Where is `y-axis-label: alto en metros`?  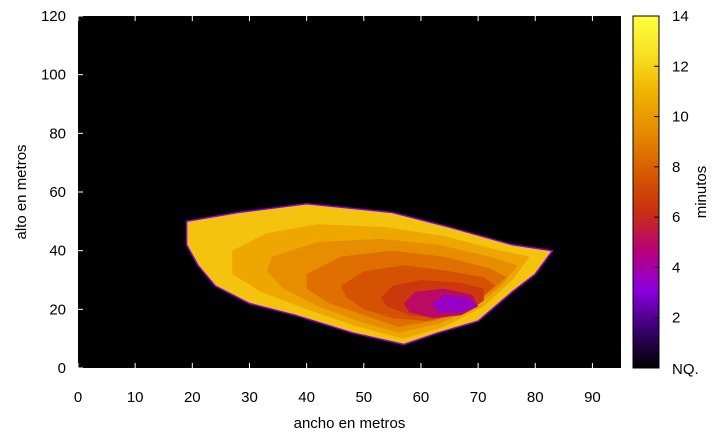
y-axis-label: alto en metros is located at coordinates (21, 191).